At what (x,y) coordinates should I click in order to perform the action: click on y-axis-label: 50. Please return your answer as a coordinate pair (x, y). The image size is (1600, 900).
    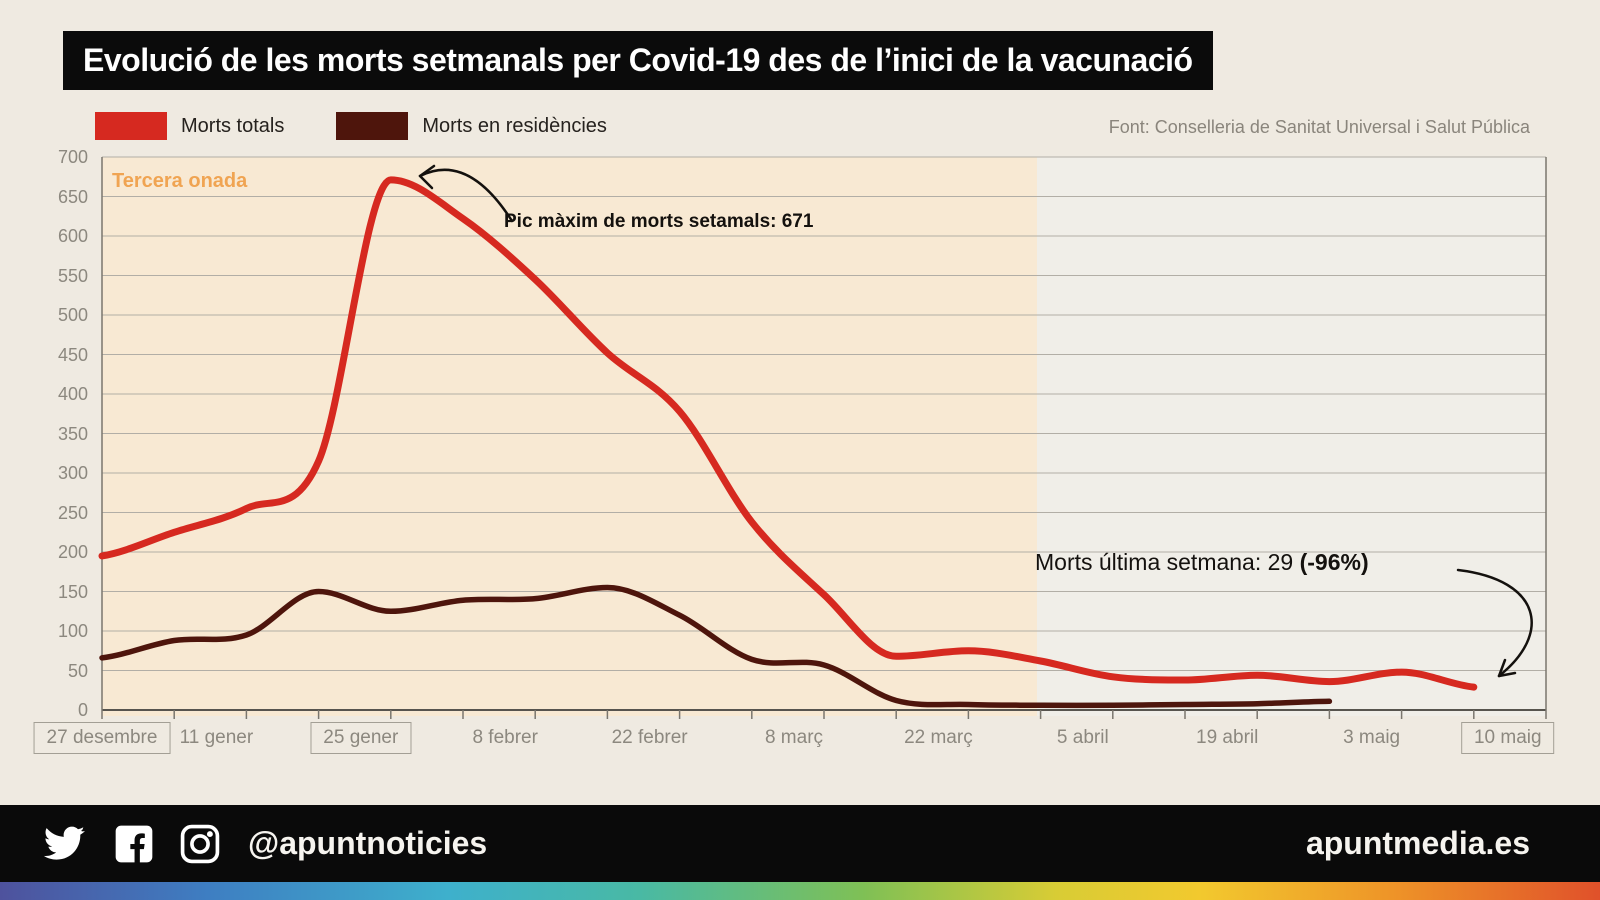
    Looking at the image, I should click on (77, 670).